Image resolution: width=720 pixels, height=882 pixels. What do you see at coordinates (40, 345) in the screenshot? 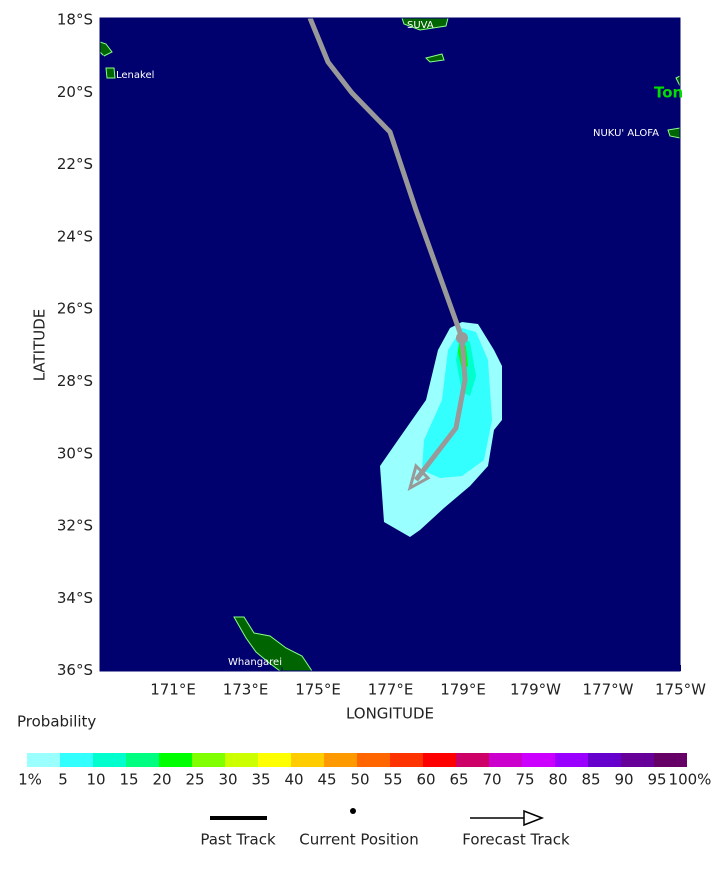
I see `y-axis-label: LATITUDE` at bounding box center [40, 345].